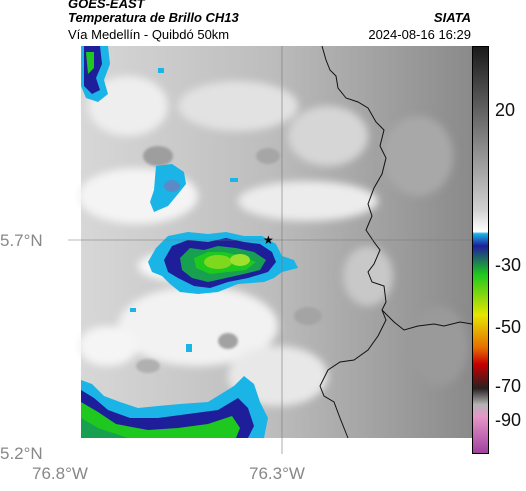 The height and width of the screenshot is (491, 526). Describe the element at coordinates (21, 453) in the screenshot. I see `y-tick-label: 5.2°N` at that location.